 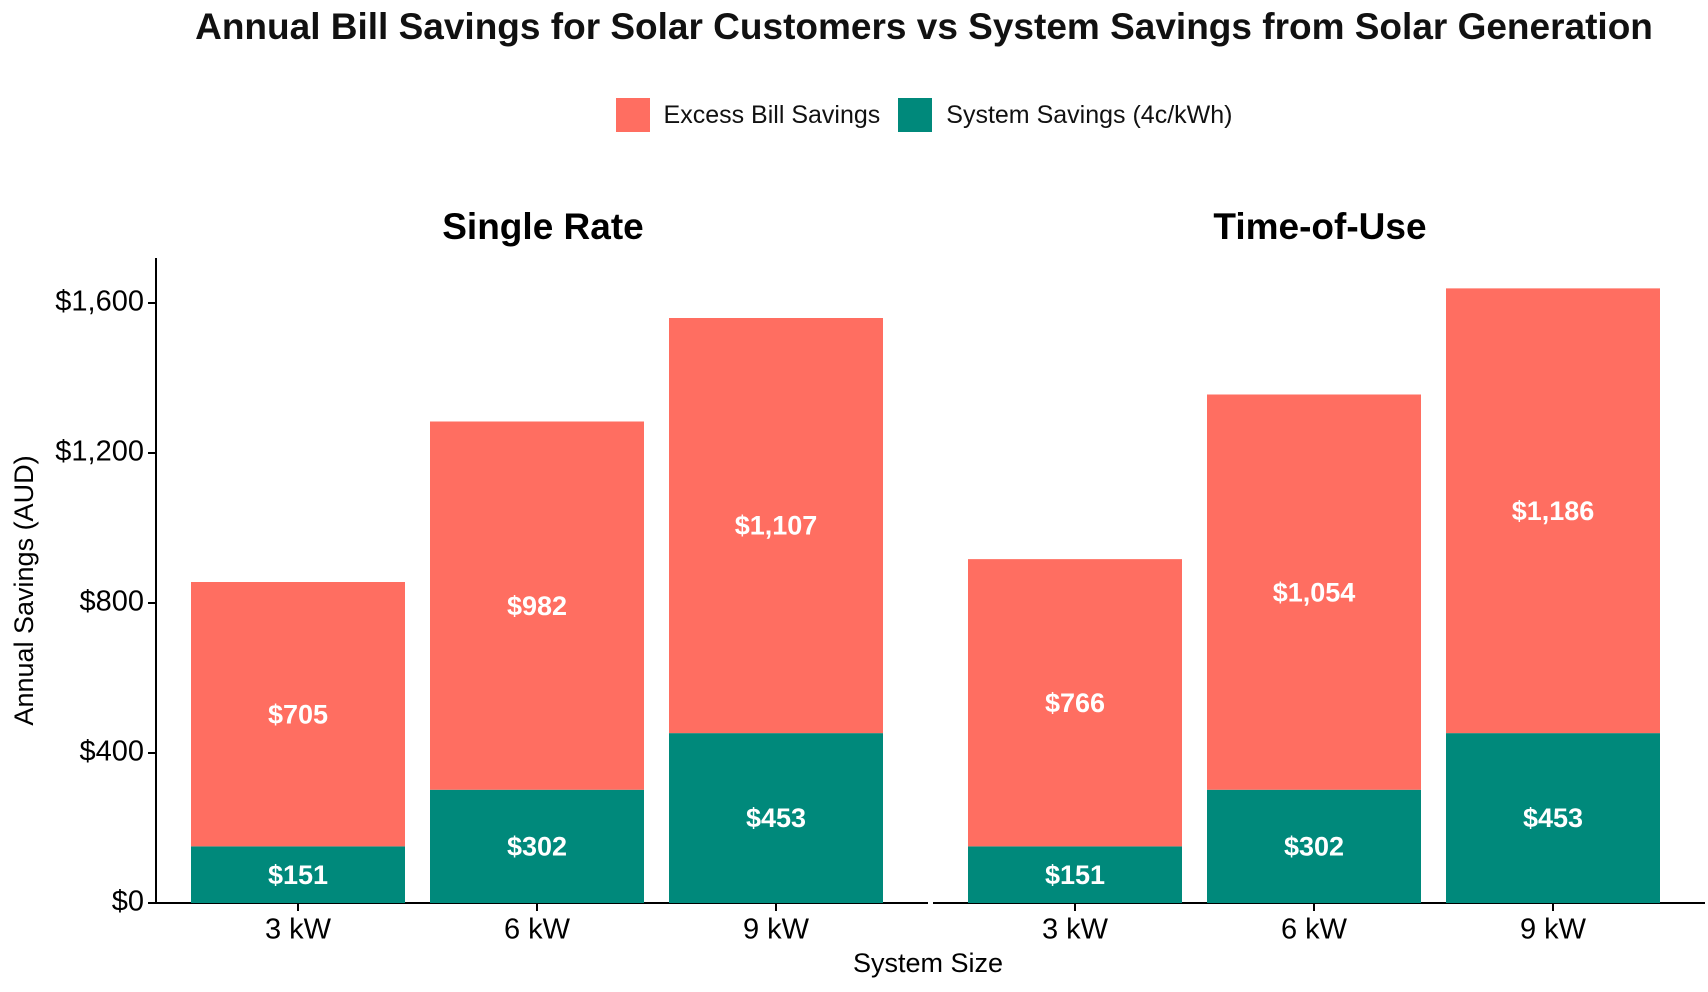 What do you see at coordinates (632, 115) in the screenshot?
I see `legend-swatch-excess` at bounding box center [632, 115].